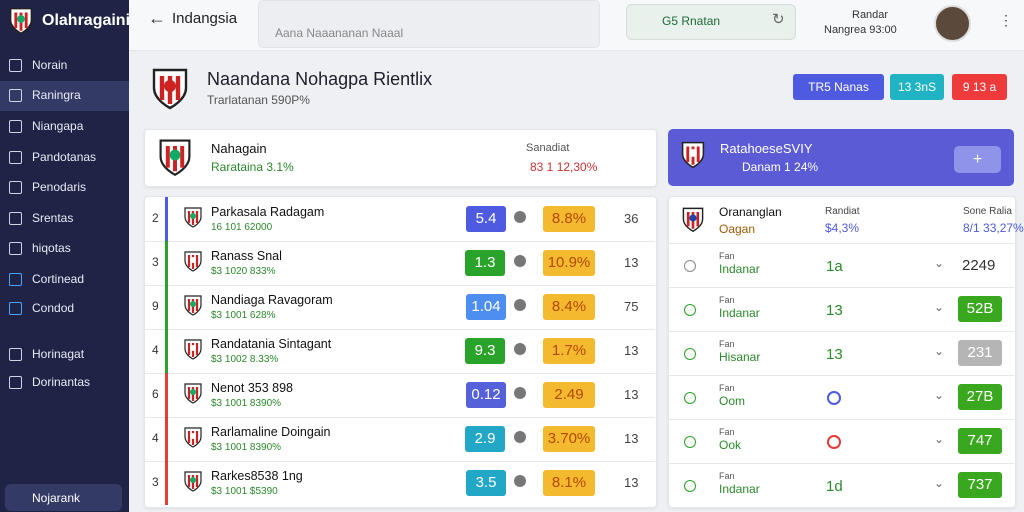  Describe the element at coordinates (243, 271) in the screenshot. I see `team-sub: $3 1020 833%` at that location.